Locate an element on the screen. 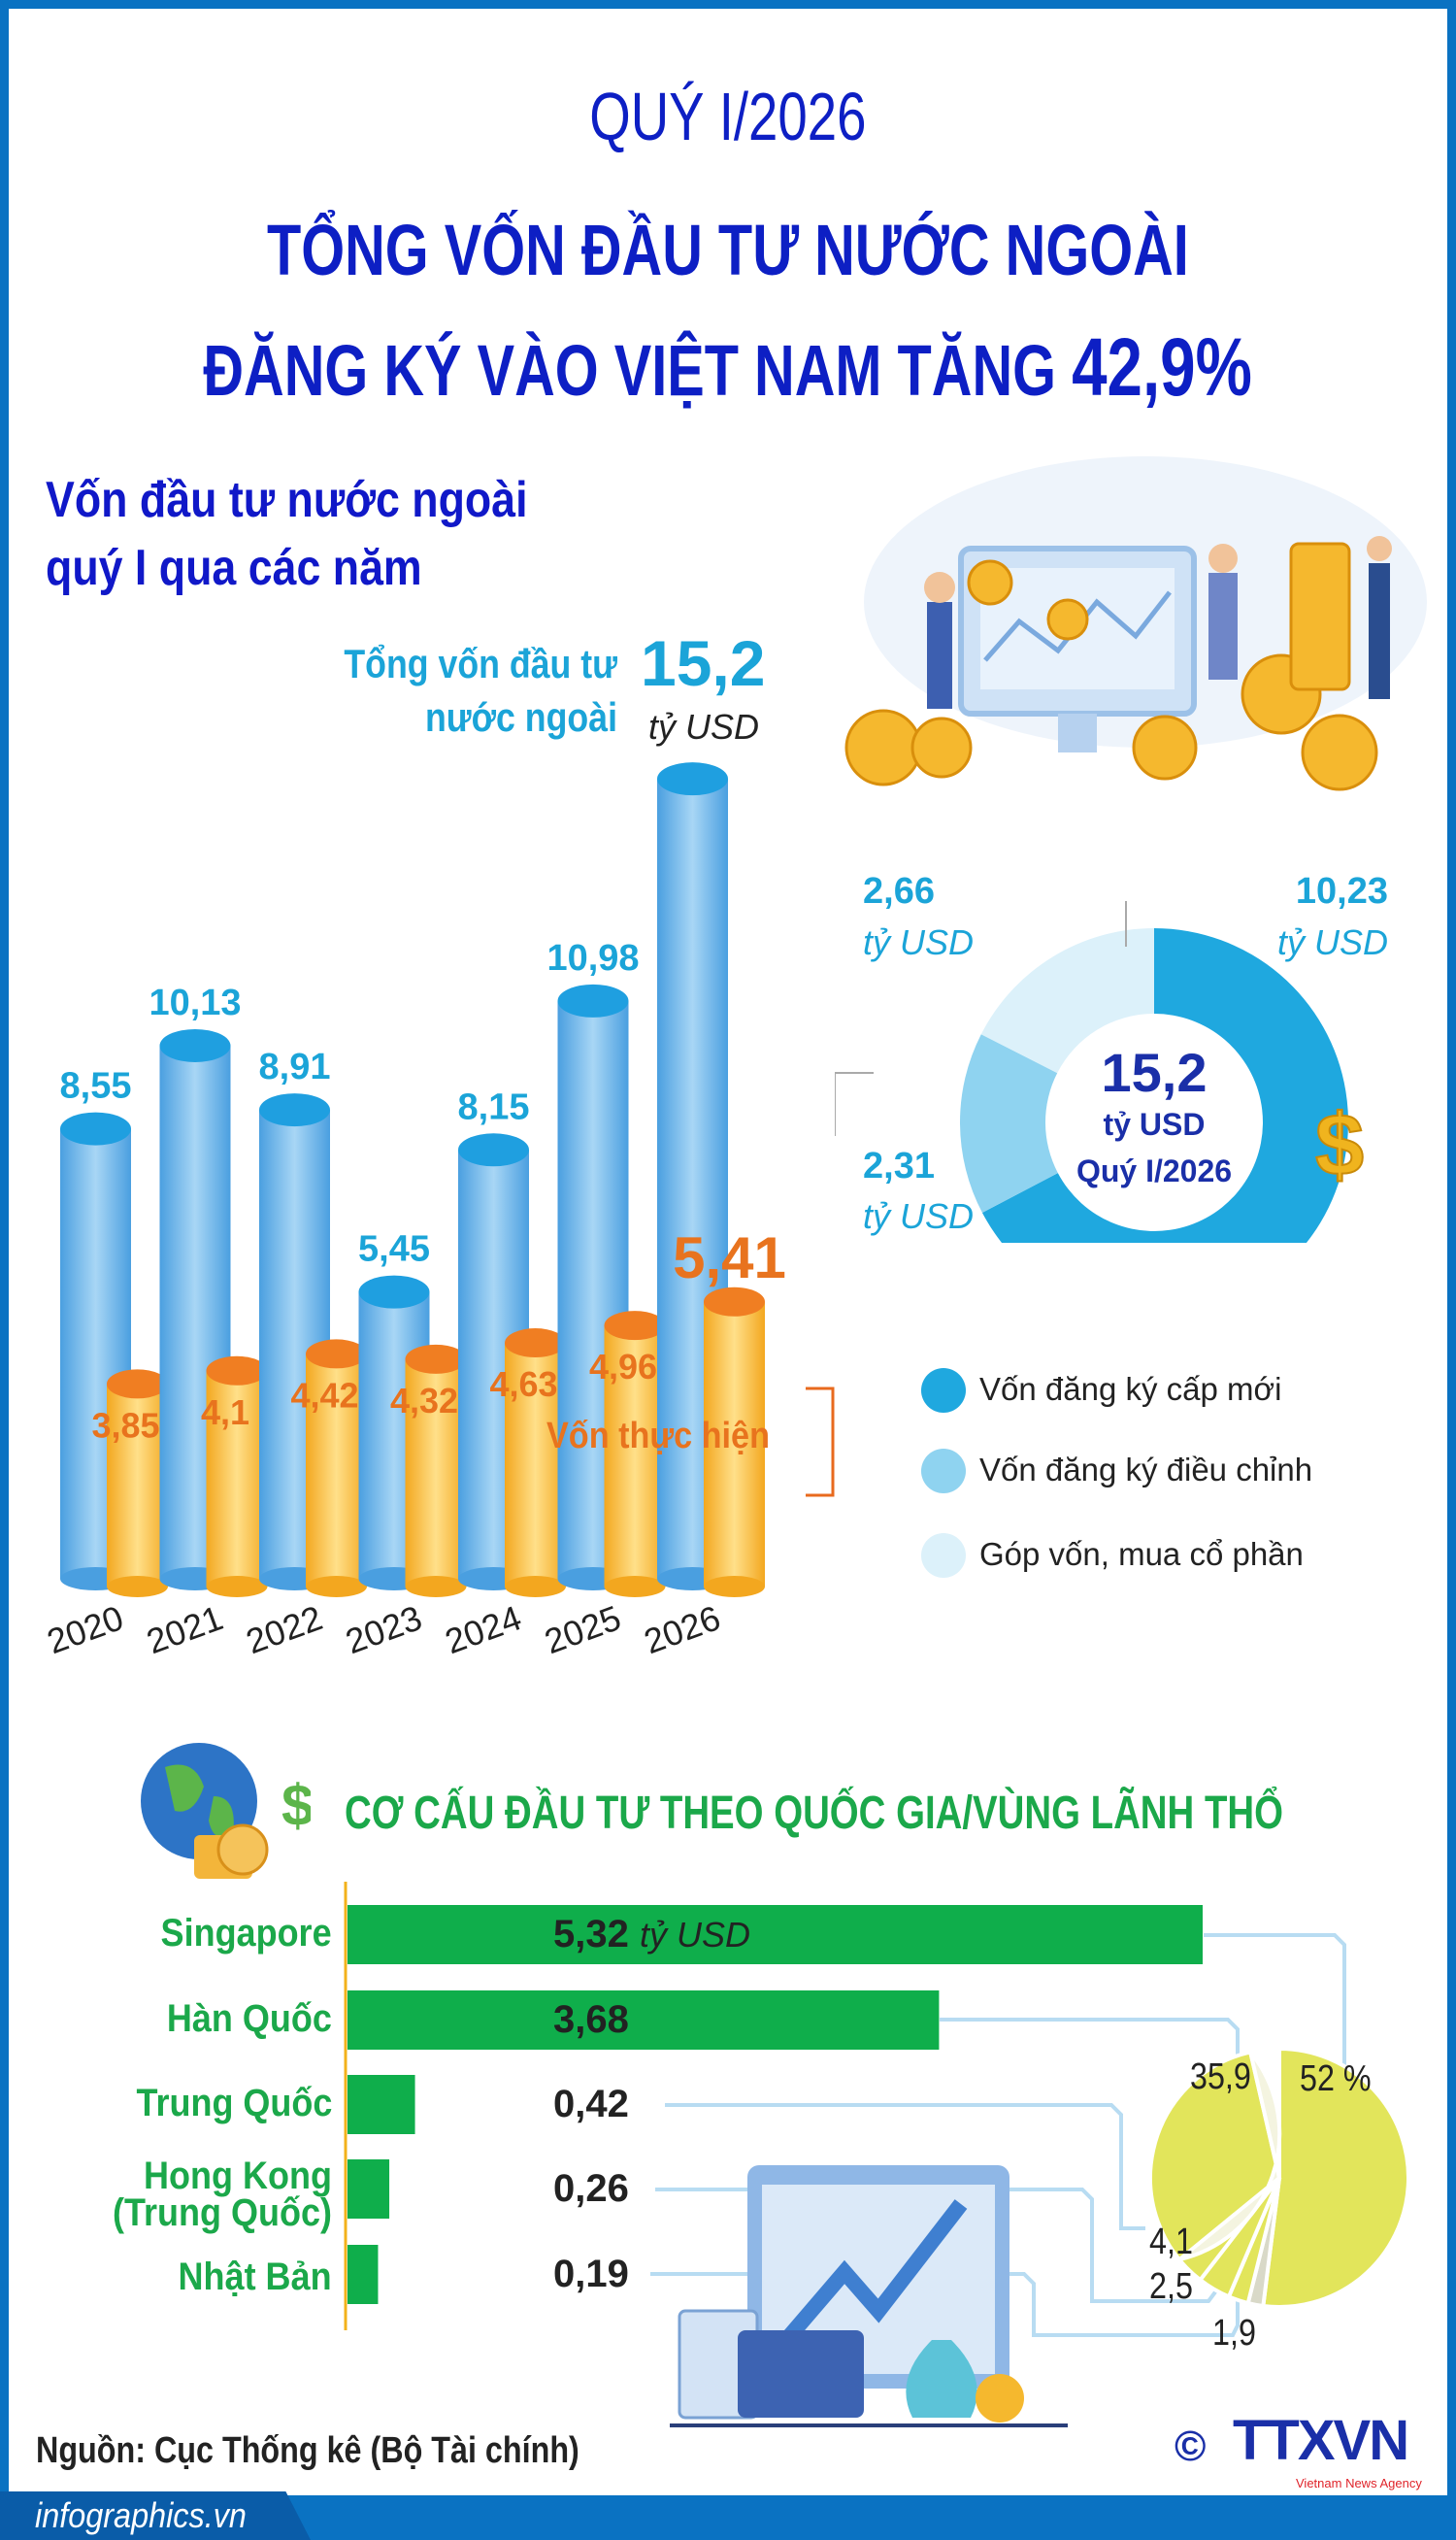  source-note: Nguồn: Cục Thống kê (Bộ Tài chính) is located at coordinates (307, 2450).